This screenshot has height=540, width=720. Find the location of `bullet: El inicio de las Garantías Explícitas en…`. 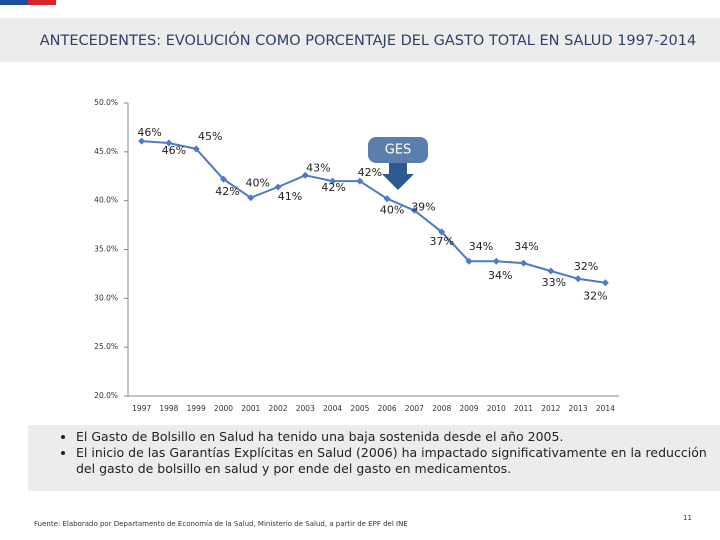

bullet: El inicio de las Garantías Explícitas en… is located at coordinates (393, 461).